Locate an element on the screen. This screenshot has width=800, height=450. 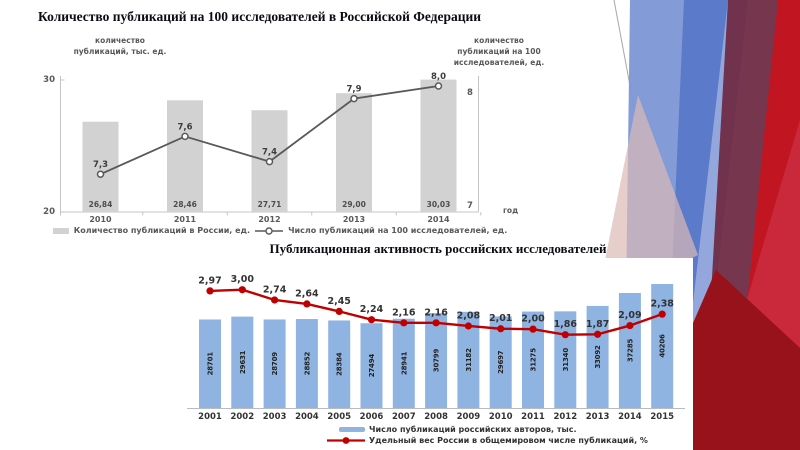
svg-text: 3,00 is located at coordinates (243, 279).